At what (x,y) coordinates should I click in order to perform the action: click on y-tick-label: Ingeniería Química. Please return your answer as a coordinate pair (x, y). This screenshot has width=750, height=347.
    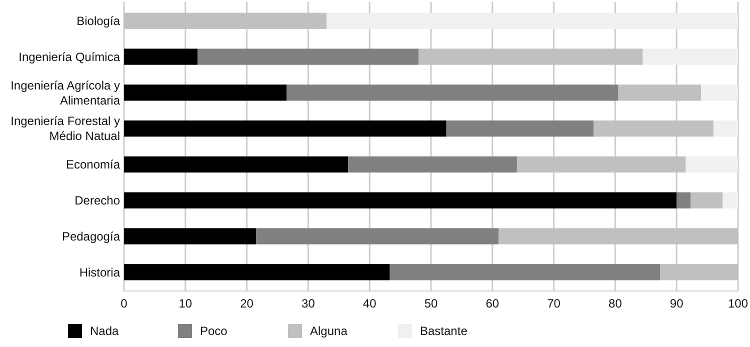
    Looking at the image, I should click on (69, 57).